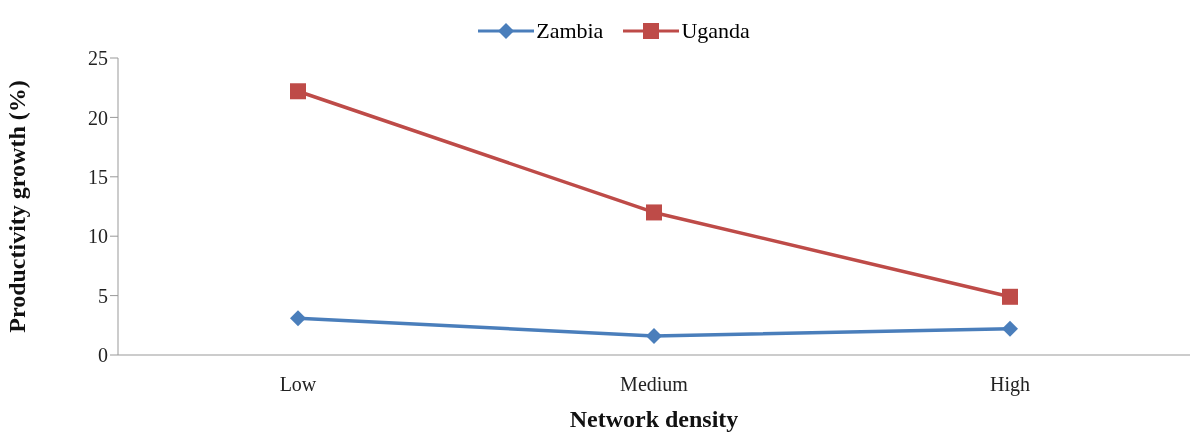  I want to click on x-tick-label: Medium, so click(654, 384).